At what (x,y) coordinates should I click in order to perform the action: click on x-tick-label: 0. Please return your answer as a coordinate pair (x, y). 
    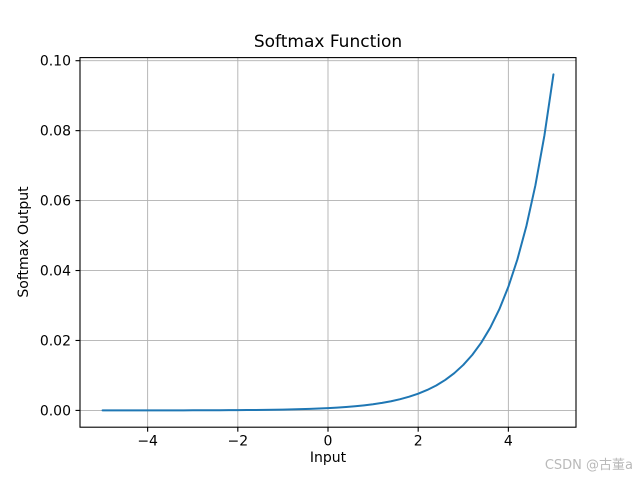
    Looking at the image, I should click on (328, 442).